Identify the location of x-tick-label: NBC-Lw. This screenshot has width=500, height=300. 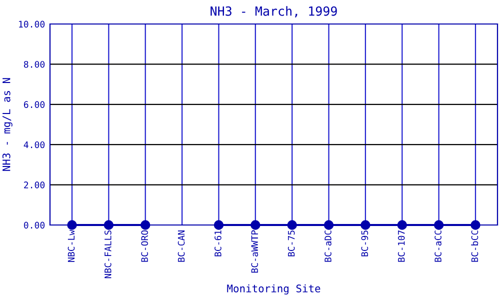
(71, 246).